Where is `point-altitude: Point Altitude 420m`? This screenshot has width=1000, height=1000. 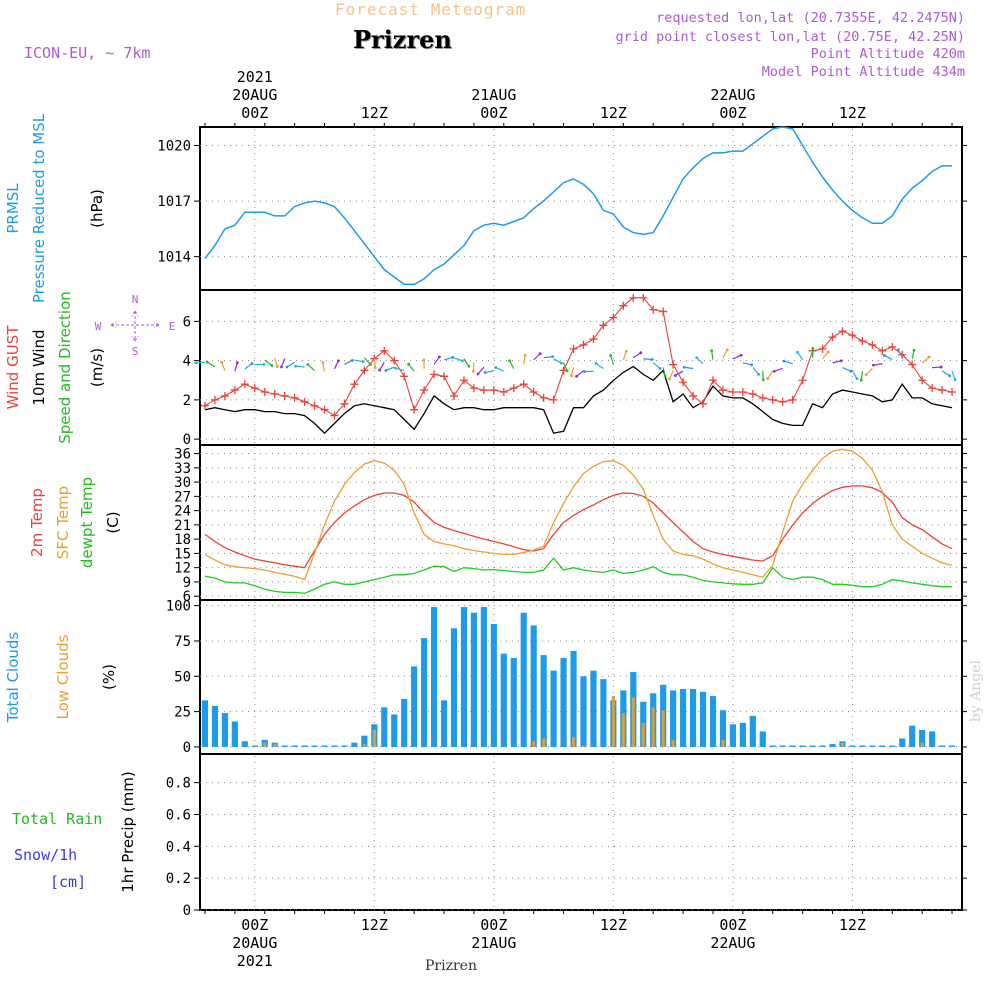 point-altitude: Point Altitude 420m is located at coordinates (887, 54).